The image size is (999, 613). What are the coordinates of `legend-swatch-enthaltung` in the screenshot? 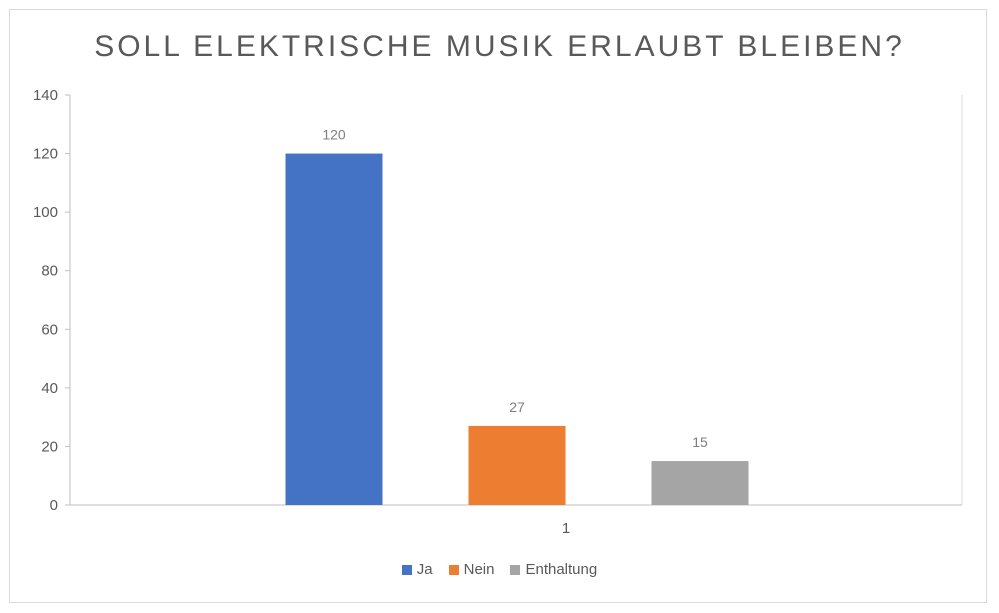 It's located at (515, 569).